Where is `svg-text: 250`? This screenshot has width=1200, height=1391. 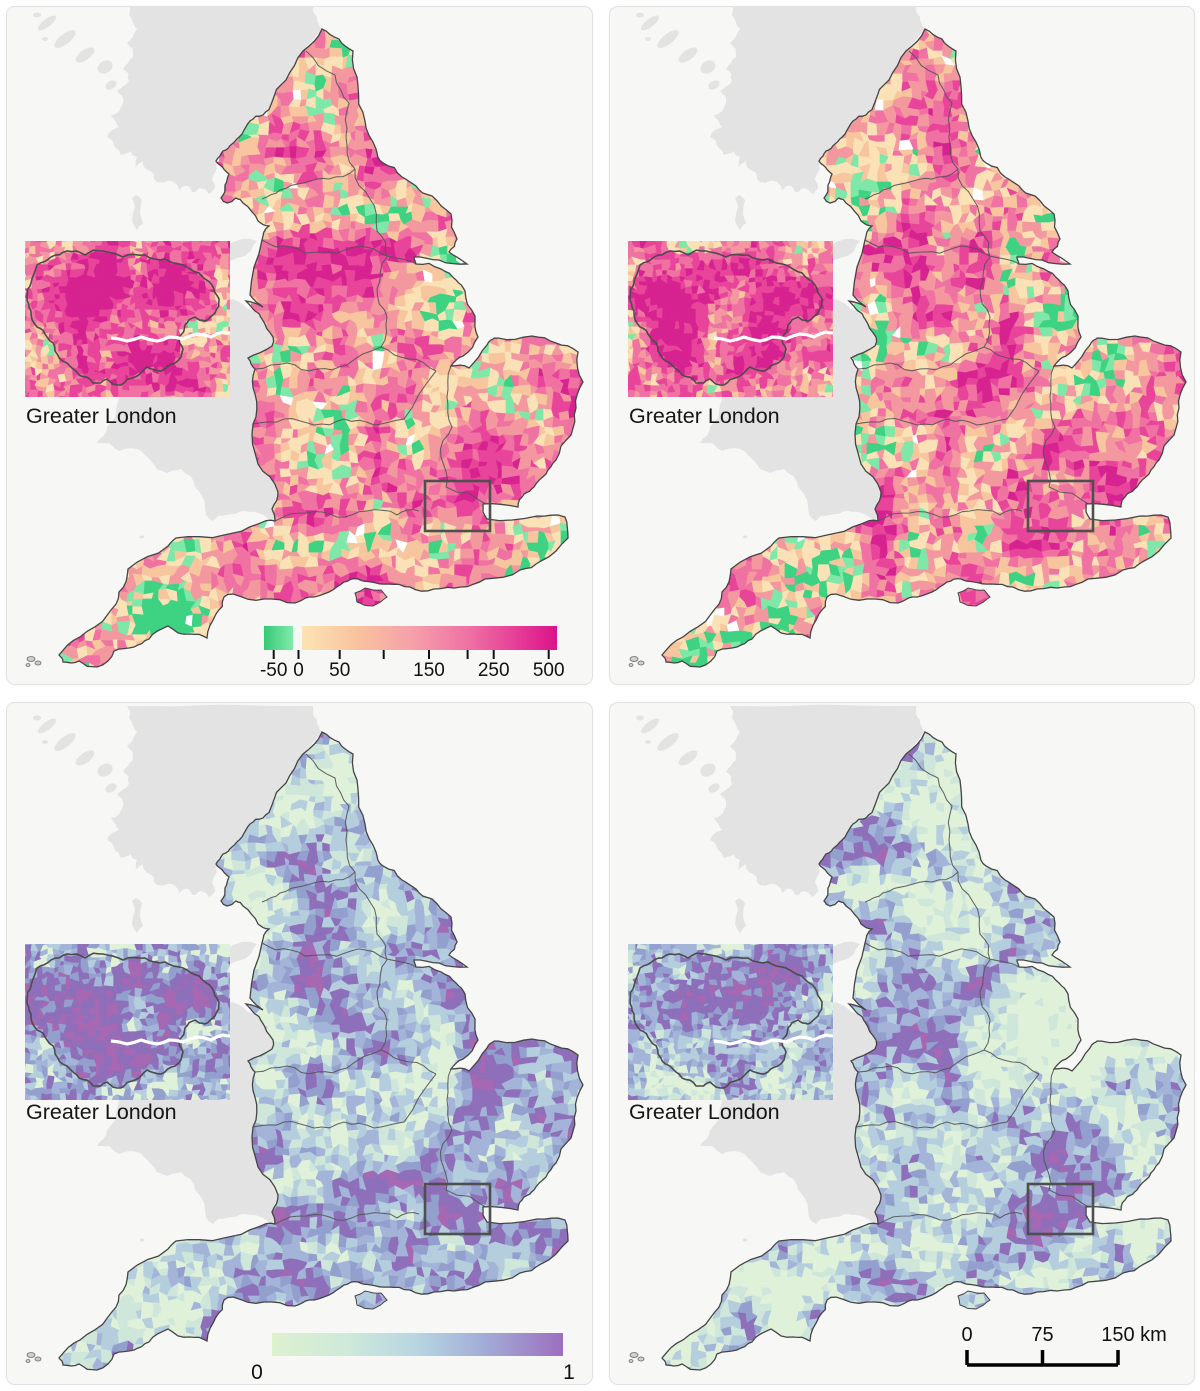 svg-text: 250 is located at coordinates (494, 670).